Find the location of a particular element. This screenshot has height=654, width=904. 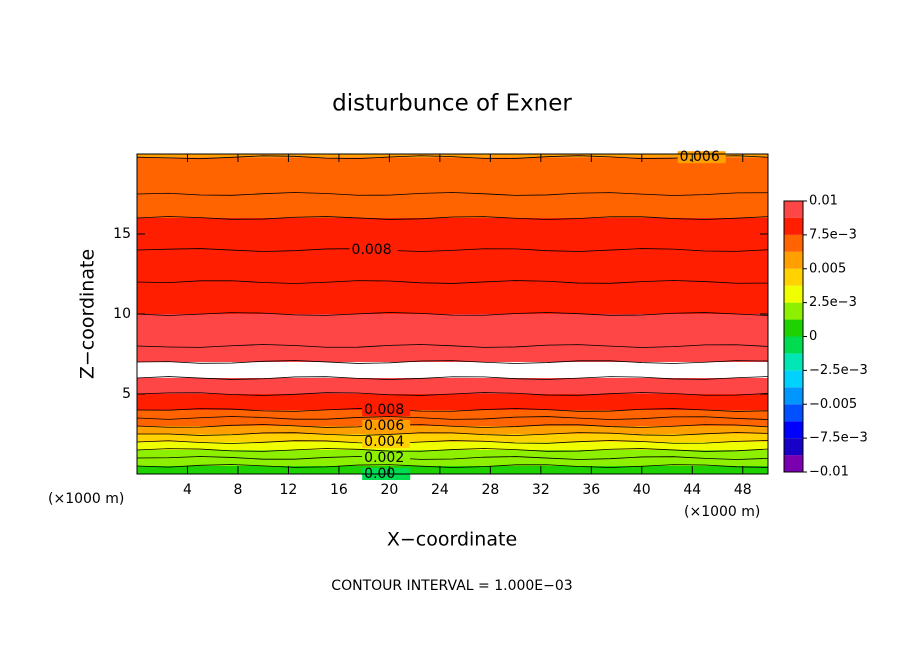

colorbar-tick-label: −7.5e−3 is located at coordinates (838, 438).